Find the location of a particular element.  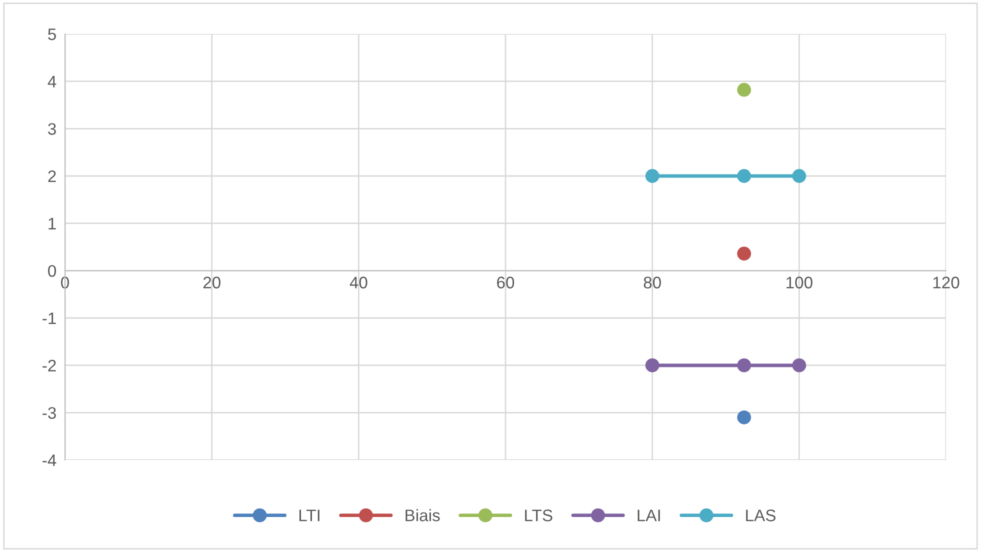

x-tick-label: 20 is located at coordinates (211, 282).